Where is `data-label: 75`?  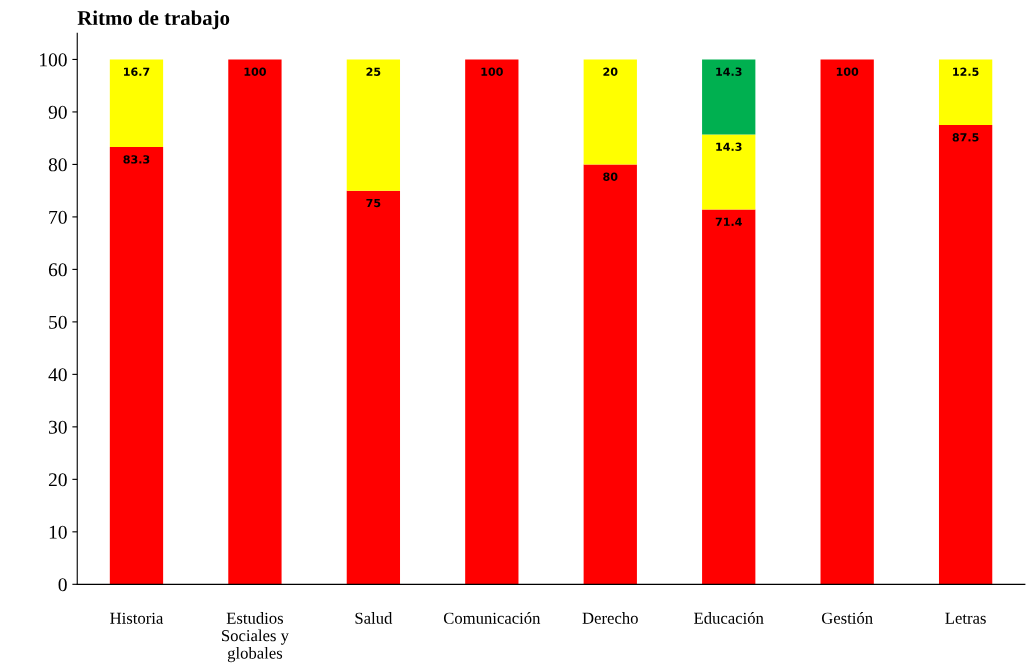 data-label: 75 is located at coordinates (373, 203).